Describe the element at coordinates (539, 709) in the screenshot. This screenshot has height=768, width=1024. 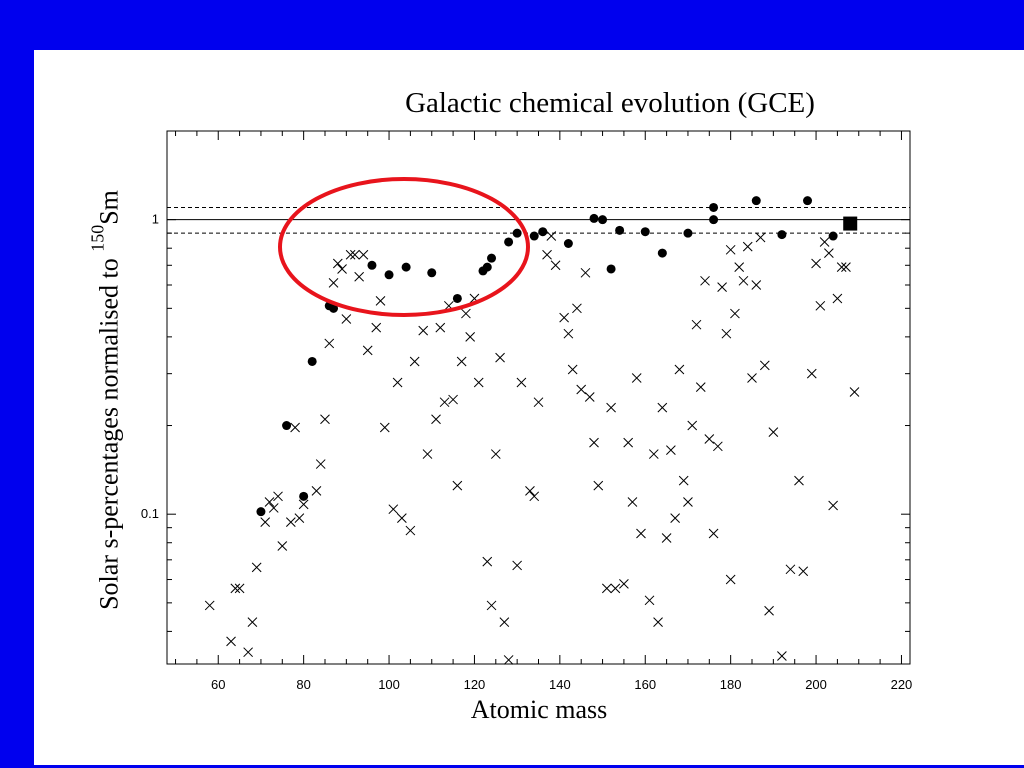
I see `x-axis-label: Atomic mass` at that location.